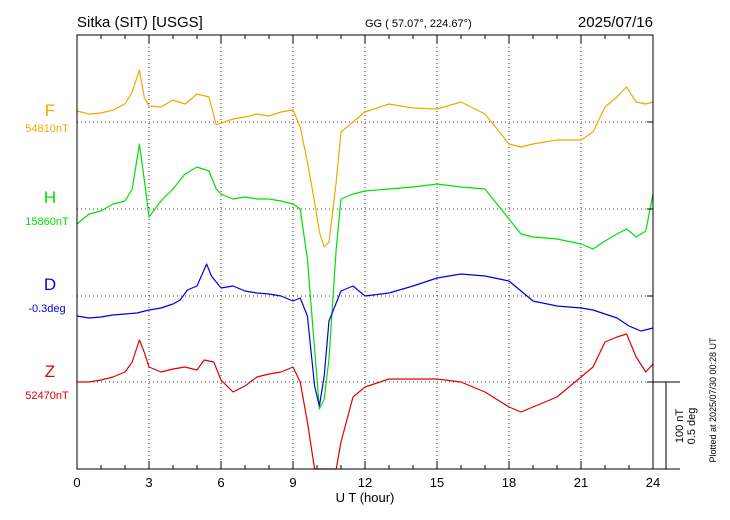 The image size is (730, 520). What do you see at coordinates (47, 396) in the screenshot?
I see `series-baseline-Z: 52470nT` at bounding box center [47, 396].